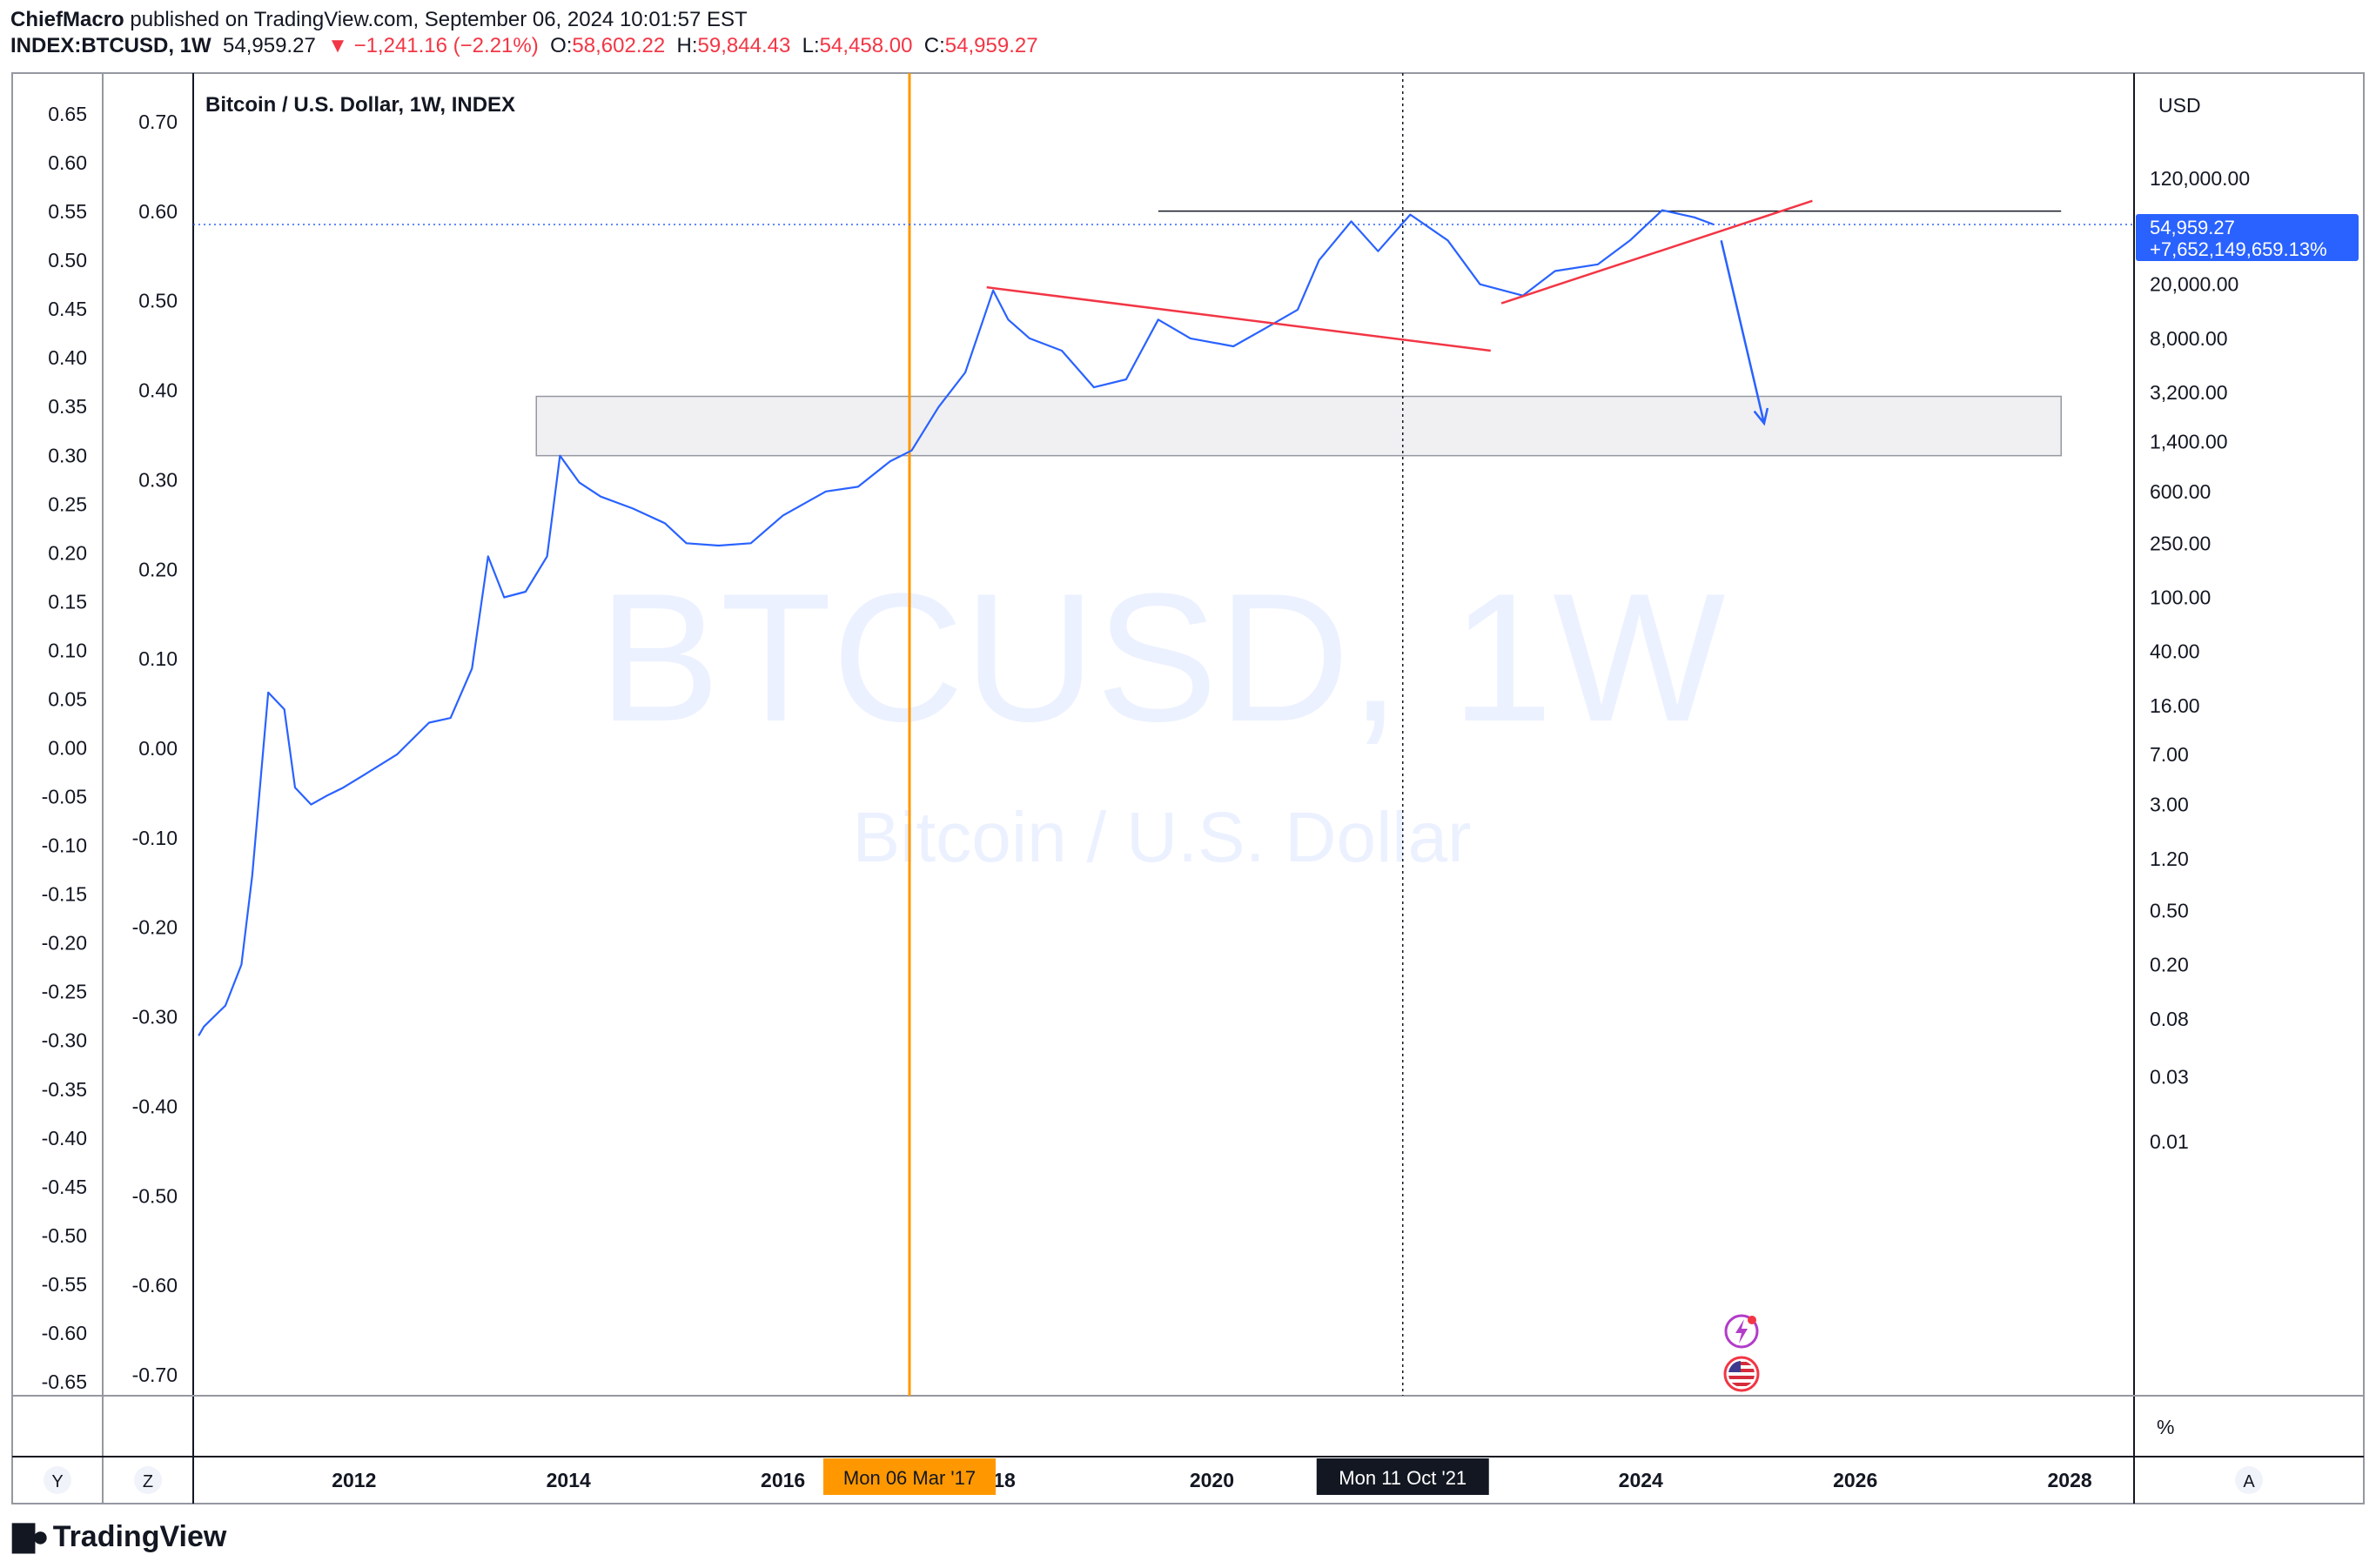 This screenshot has width=2376, height=1568. I want to click on percent-label: %, so click(2165, 1427).